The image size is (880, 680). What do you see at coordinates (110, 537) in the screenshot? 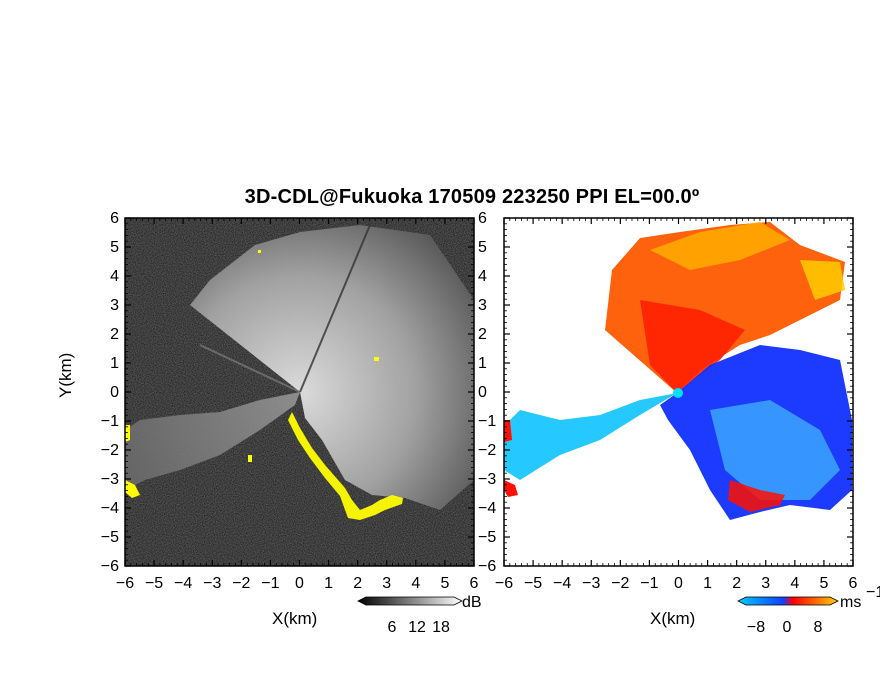
I see `y-tick-label: −5` at bounding box center [110, 537].